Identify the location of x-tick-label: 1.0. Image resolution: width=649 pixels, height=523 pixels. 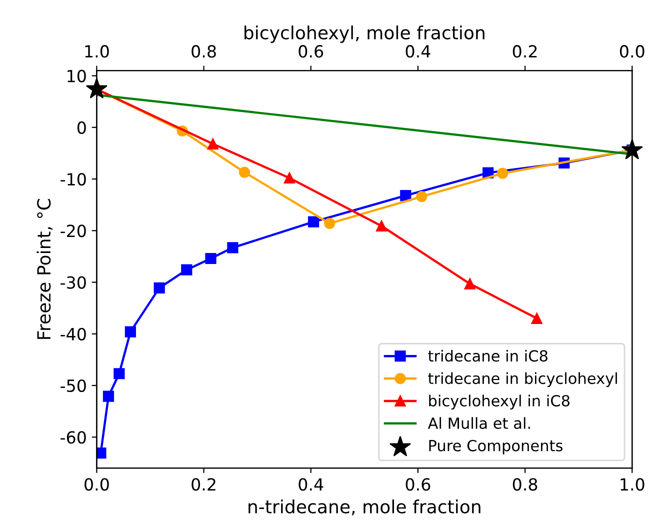
(632, 484).